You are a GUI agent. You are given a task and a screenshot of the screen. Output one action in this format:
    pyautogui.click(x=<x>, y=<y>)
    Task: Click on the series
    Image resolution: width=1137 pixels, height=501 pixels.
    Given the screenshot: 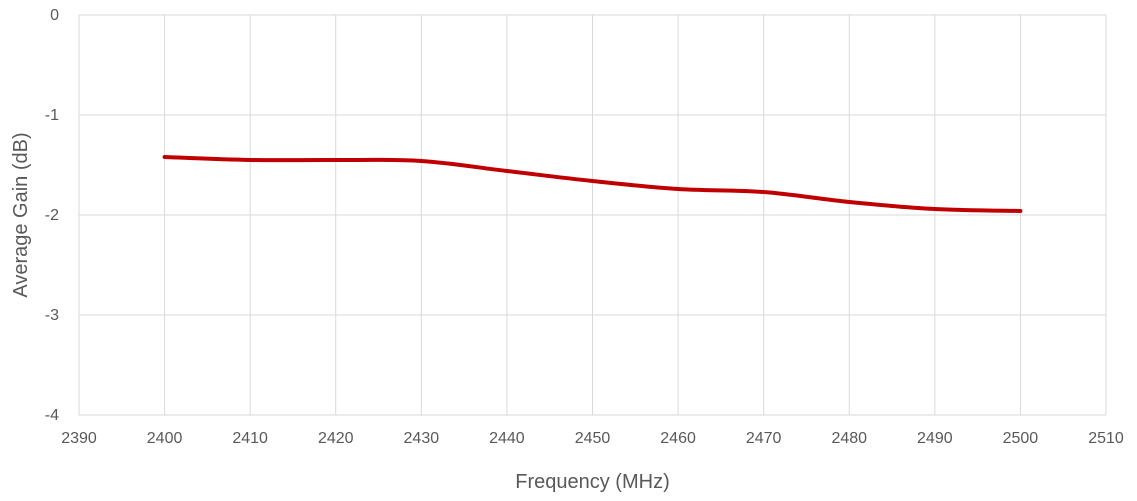 What is the action you would take?
    pyautogui.click(x=592, y=184)
    